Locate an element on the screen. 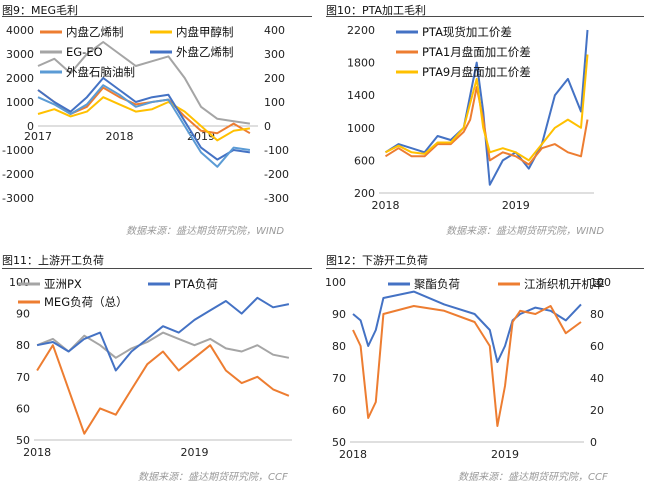 The image size is (647, 485). y-tick-label-left: 2200 is located at coordinates (361, 30).